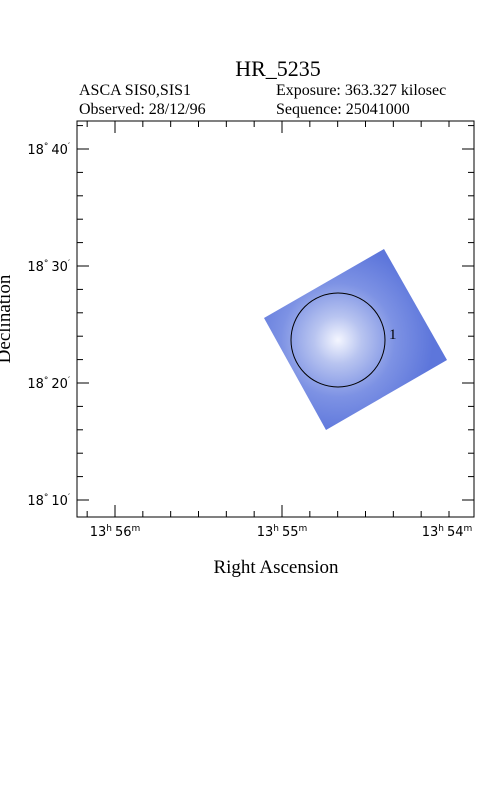  Describe the element at coordinates (343, 109) in the screenshot. I see `sequence: Sequence: 25041000` at that location.